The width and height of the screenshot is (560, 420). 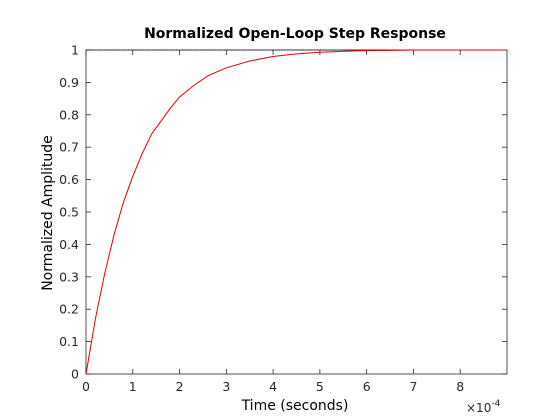 What do you see at coordinates (295, 34) in the screenshot?
I see `chart-title: Normalized Open-Loop Step Response` at bounding box center [295, 34].